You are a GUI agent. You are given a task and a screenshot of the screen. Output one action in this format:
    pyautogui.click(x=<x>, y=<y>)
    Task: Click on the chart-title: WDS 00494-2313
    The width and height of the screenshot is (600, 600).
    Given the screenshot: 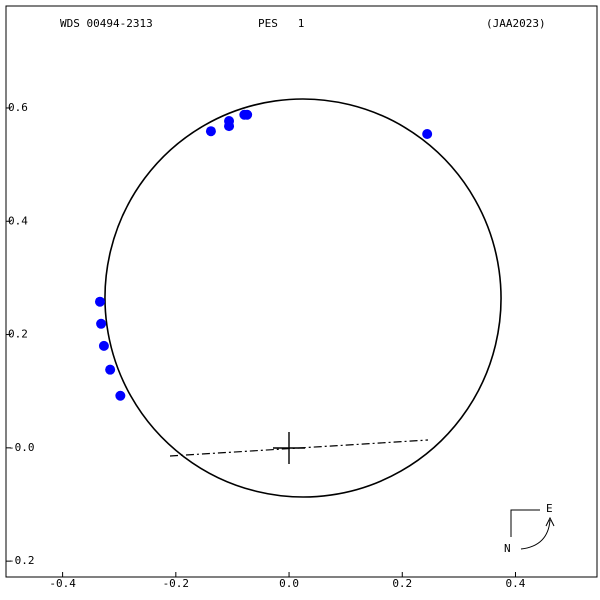 What is the action you would take?
    pyautogui.click(x=106, y=23)
    